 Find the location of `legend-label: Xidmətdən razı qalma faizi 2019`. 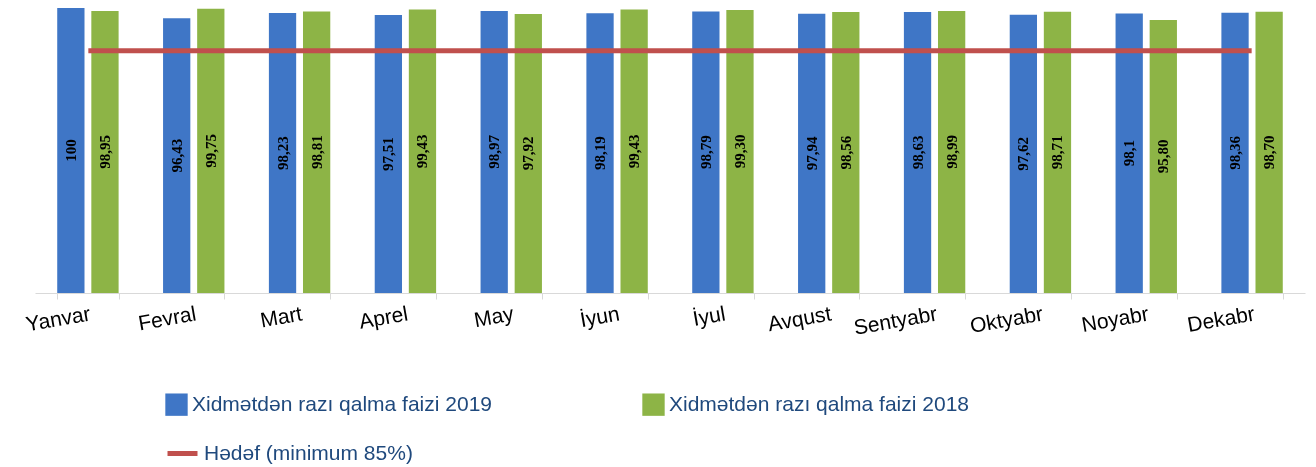

legend-label: Xidmətdən razı qalma faizi 2019 is located at coordinates (342, 403).